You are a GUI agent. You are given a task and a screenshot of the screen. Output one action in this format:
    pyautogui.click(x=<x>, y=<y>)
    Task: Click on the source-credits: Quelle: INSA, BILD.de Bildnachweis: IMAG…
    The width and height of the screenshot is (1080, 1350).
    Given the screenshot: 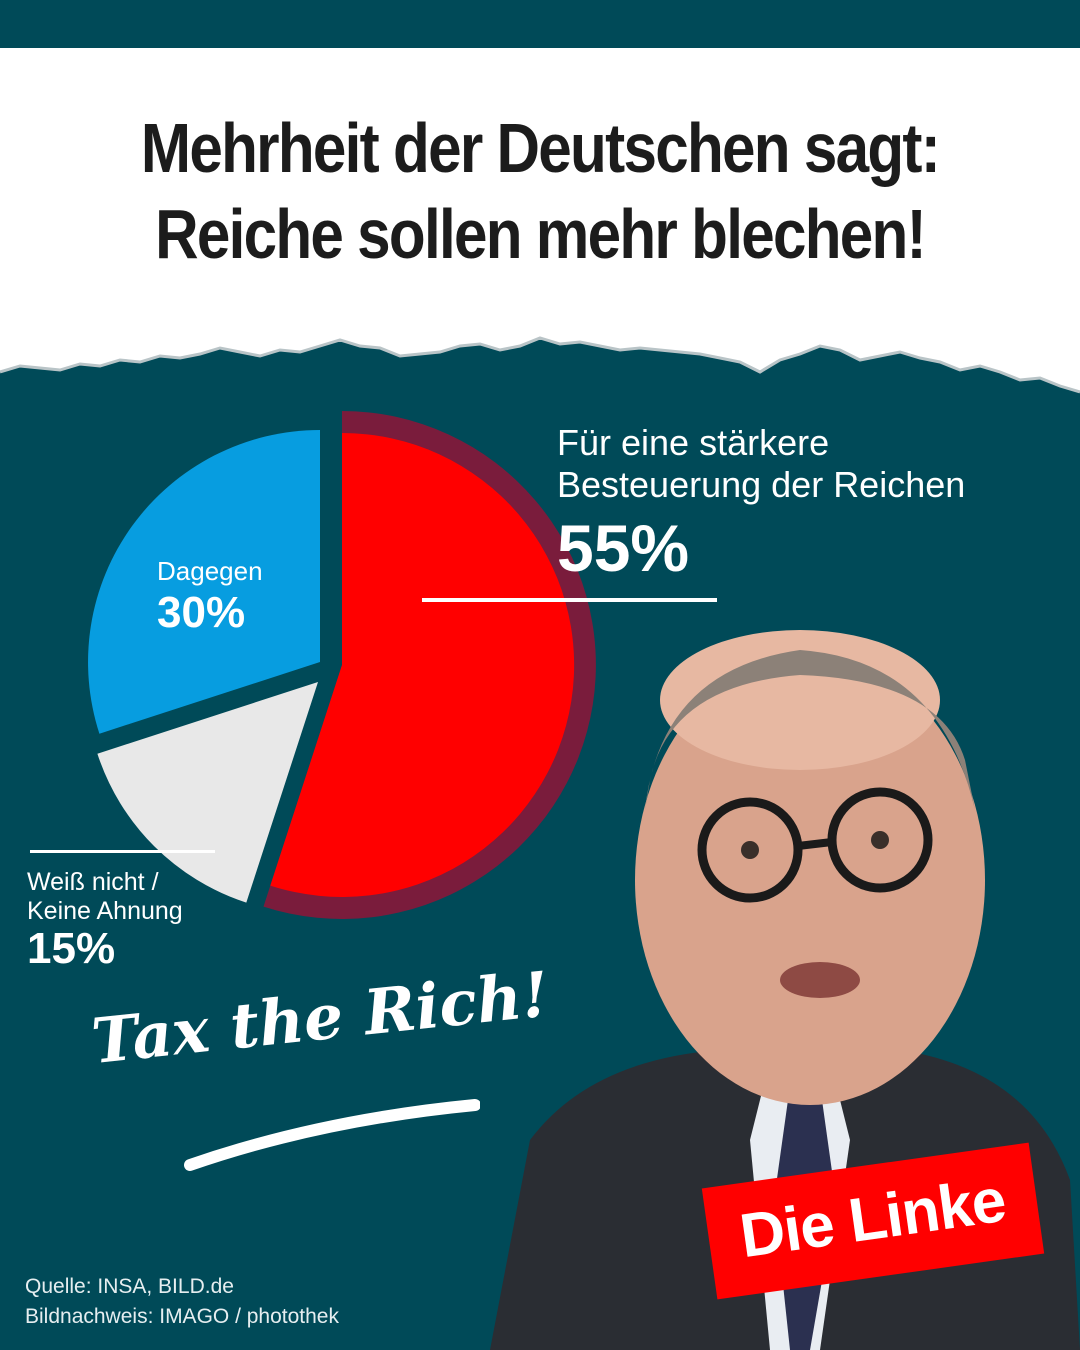 What is the action you would take?
    pyautogui.click(x=182, y=1302)
    